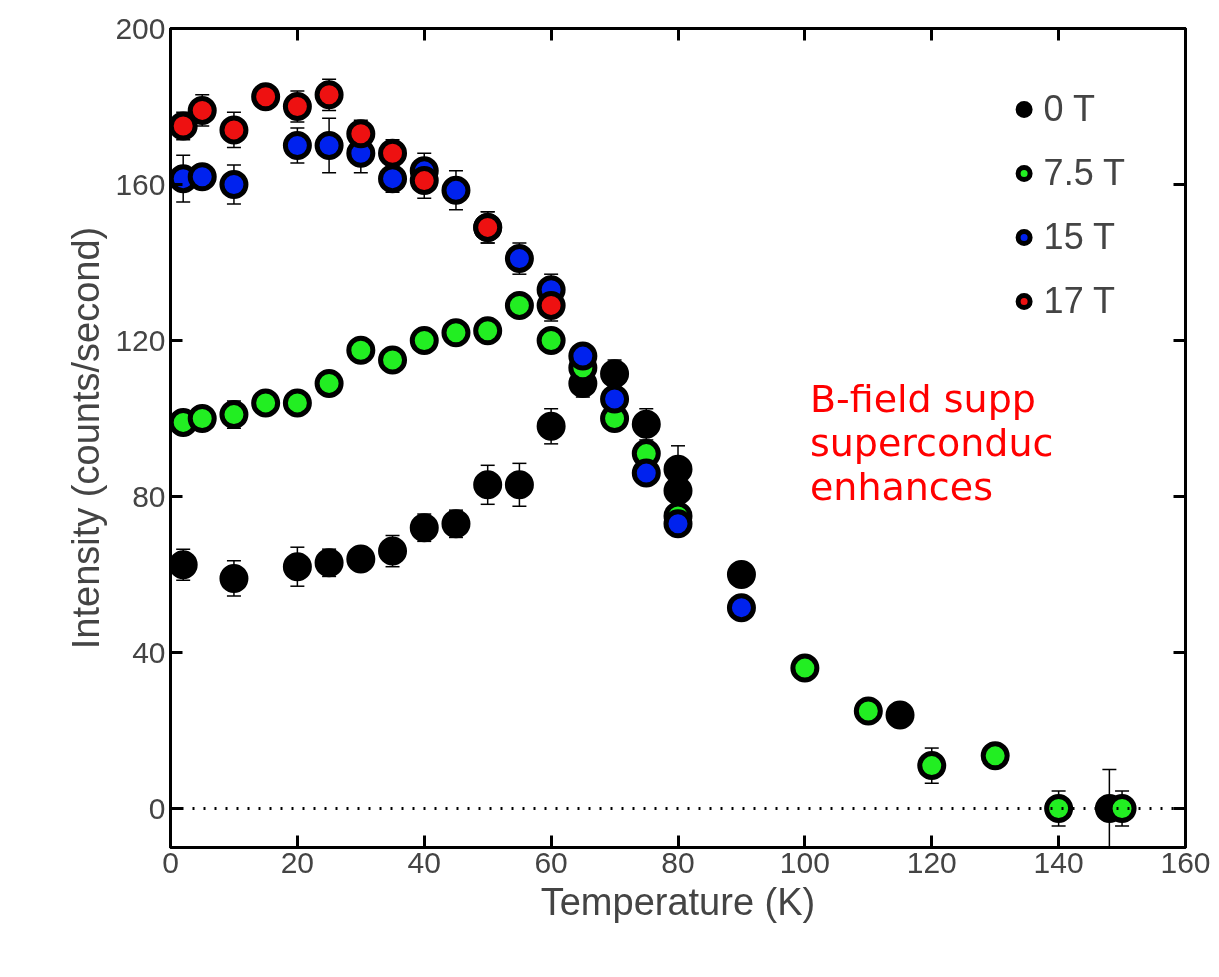  What do you see at coordinates (1069, 109) in the screenshot?
I see `legend-label: 0 T` at bounding box center [1069, 109].